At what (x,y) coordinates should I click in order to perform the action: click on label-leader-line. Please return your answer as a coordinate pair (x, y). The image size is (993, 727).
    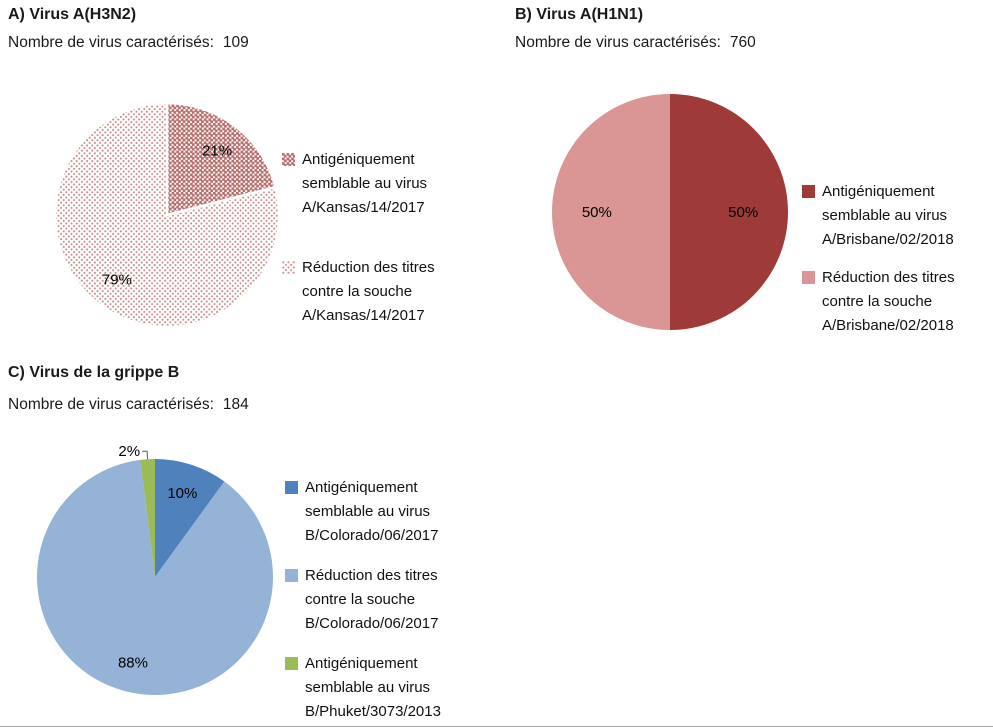
    Looking at the image, I should click on (145, 455).